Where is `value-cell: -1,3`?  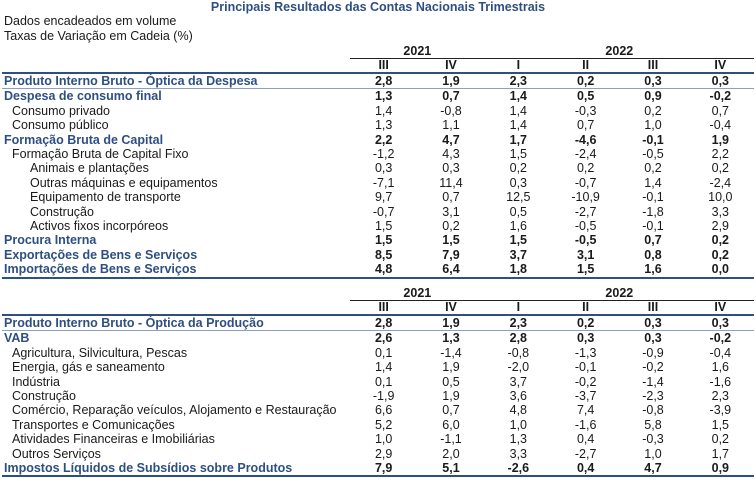
value-cell: -1,3 is located at coordinates (585, 352).